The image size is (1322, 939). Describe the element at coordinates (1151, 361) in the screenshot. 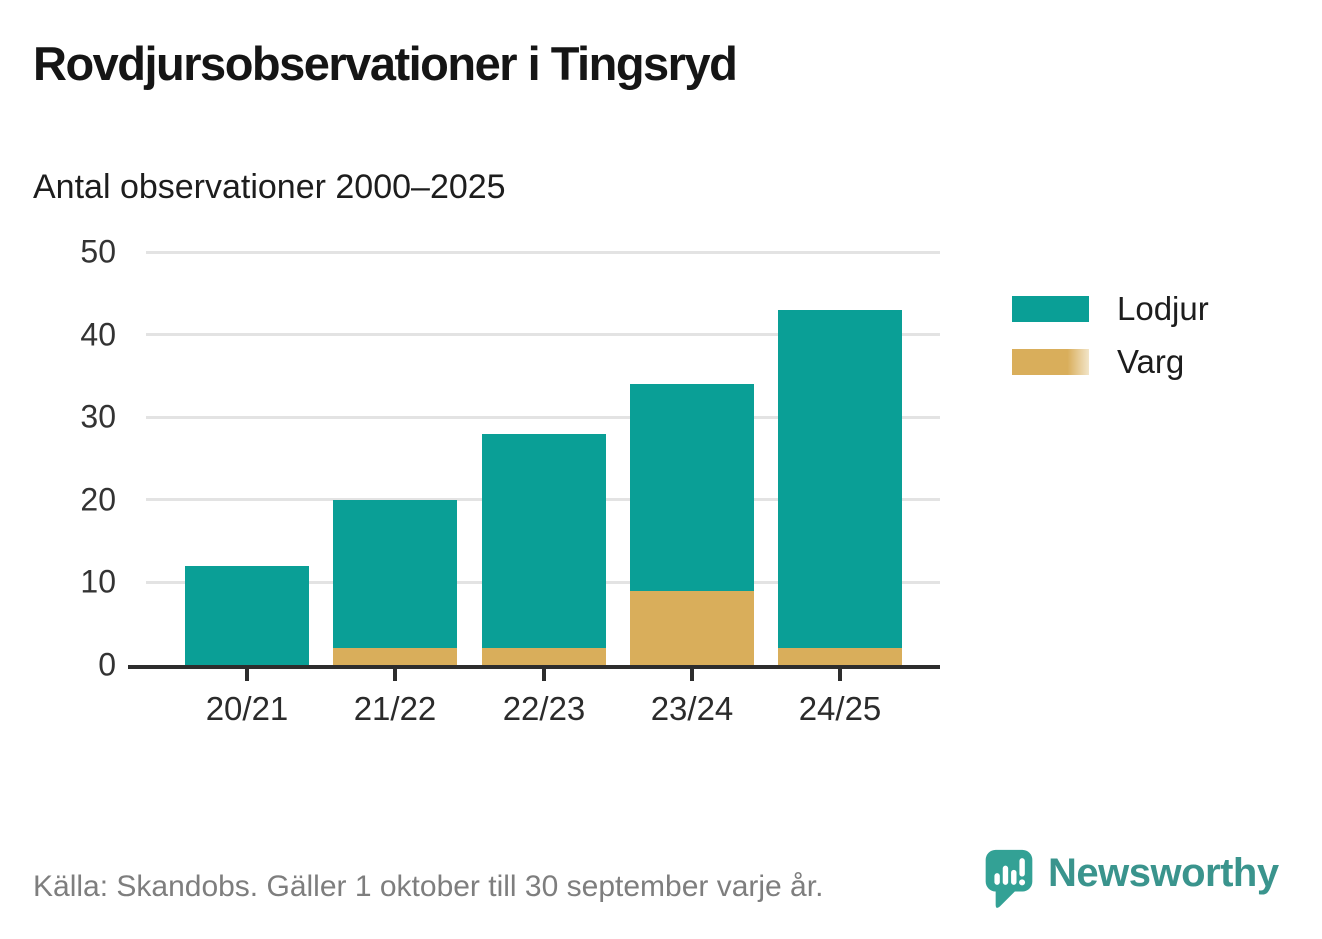

I see `legend-label: Varg` at that location.